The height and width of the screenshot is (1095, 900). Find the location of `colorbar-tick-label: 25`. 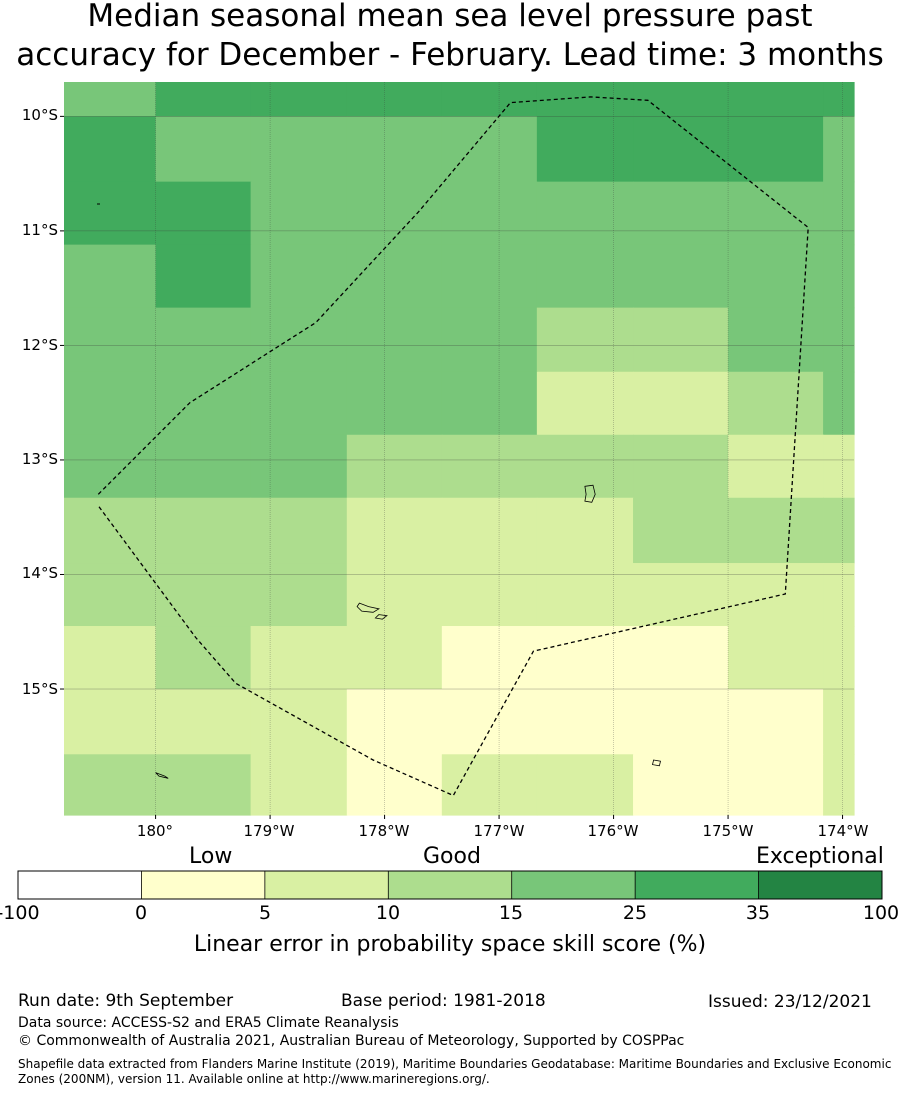

colorbar-tick-label: 25 is located at coordinates (635, 913).